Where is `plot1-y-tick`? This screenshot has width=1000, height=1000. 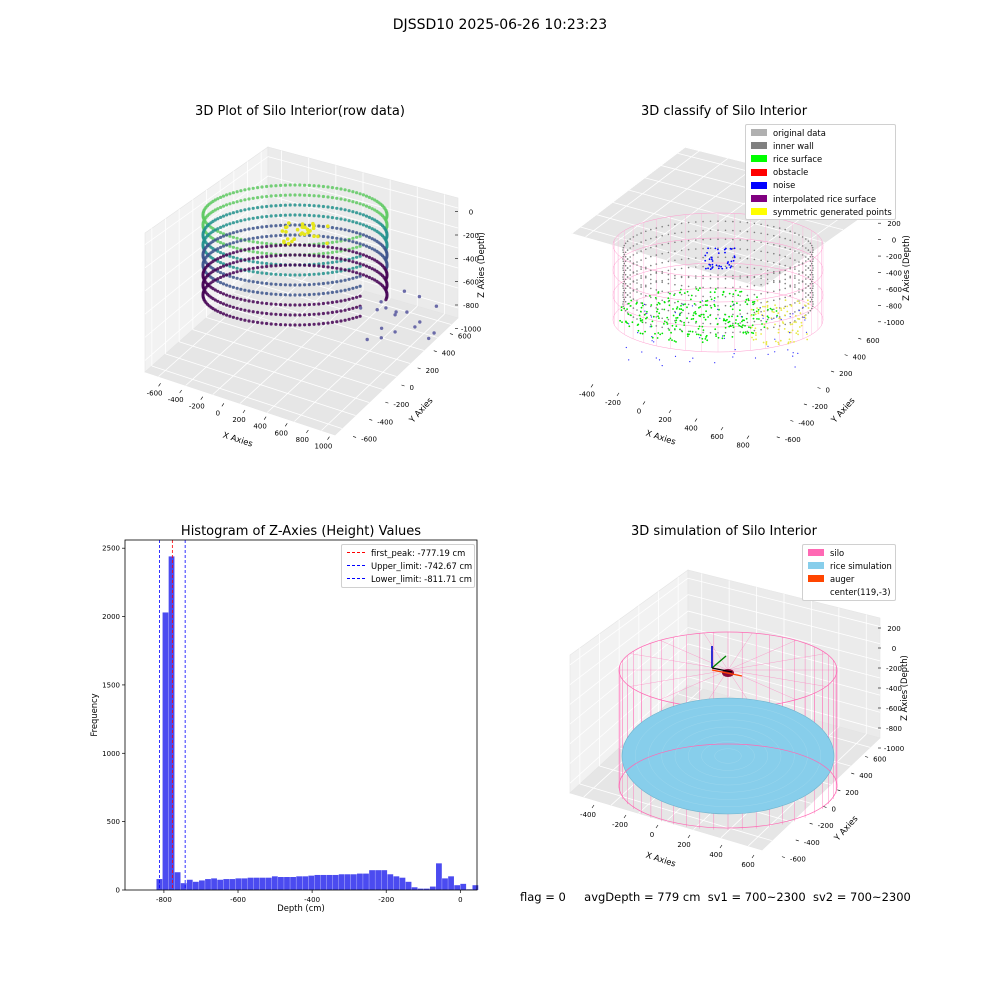
plot1-y-tick is located at coordinates (371, 420).